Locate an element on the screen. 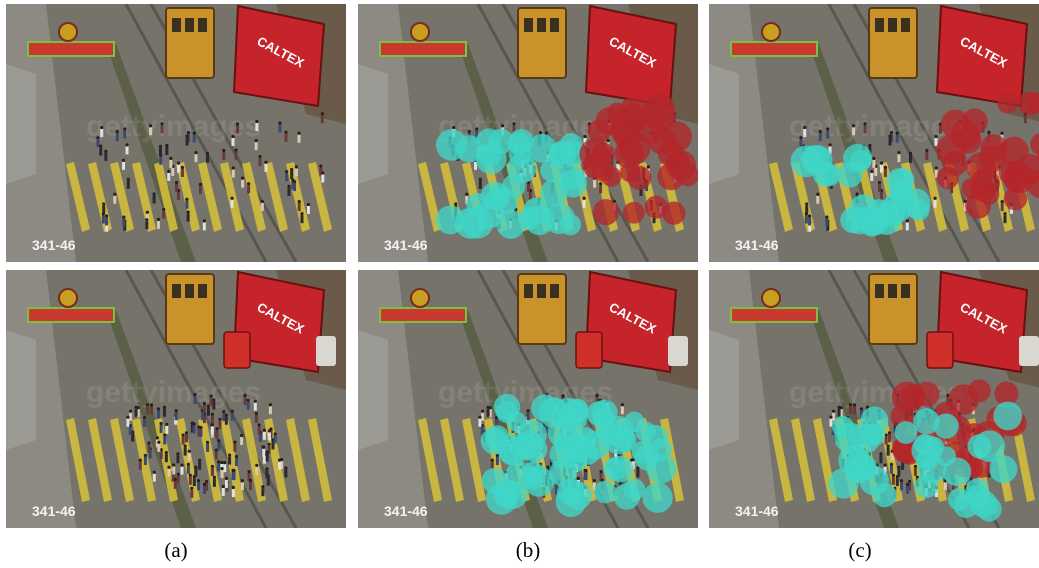  timestamp-label: 341-46 is located at coordinates (54, 511).